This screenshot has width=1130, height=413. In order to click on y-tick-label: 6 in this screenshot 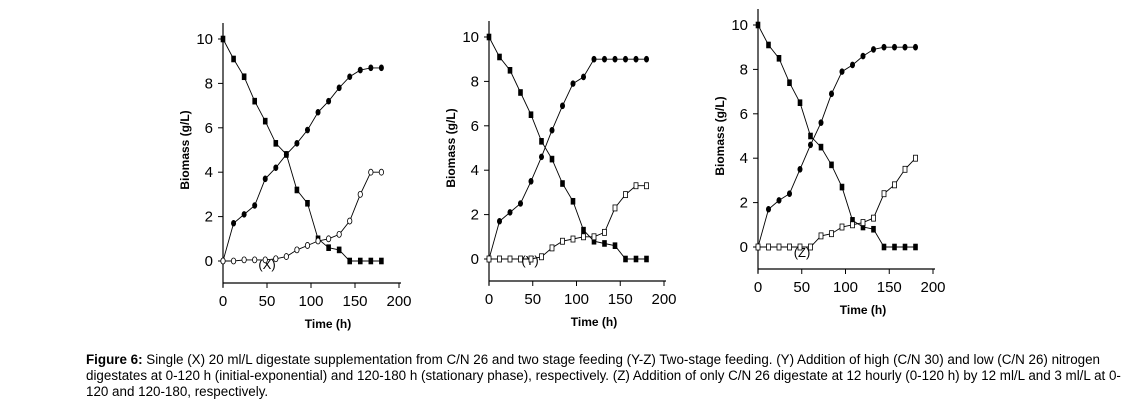, I will do `click(209, 128)`.